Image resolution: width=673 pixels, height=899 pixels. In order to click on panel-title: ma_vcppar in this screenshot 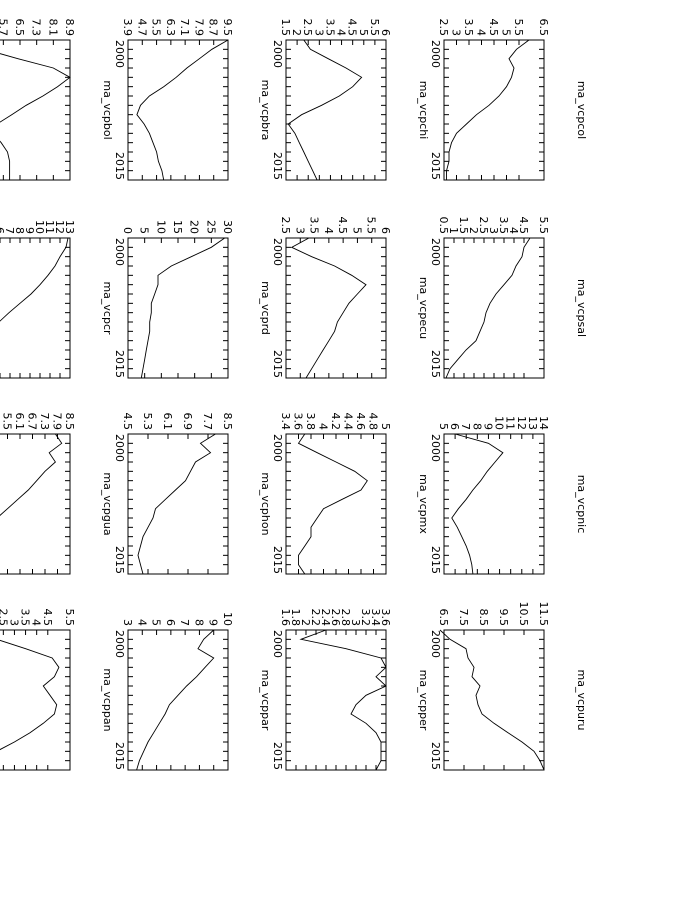, I will do `click(265, 700)`.